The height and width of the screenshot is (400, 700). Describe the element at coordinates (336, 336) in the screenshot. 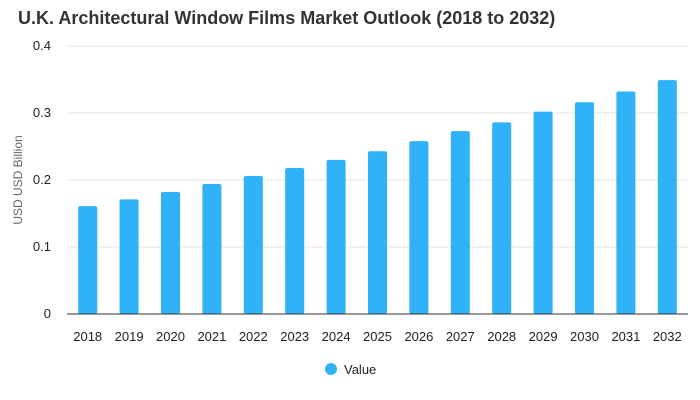

I see `x-tick-label: 2024` at that location.